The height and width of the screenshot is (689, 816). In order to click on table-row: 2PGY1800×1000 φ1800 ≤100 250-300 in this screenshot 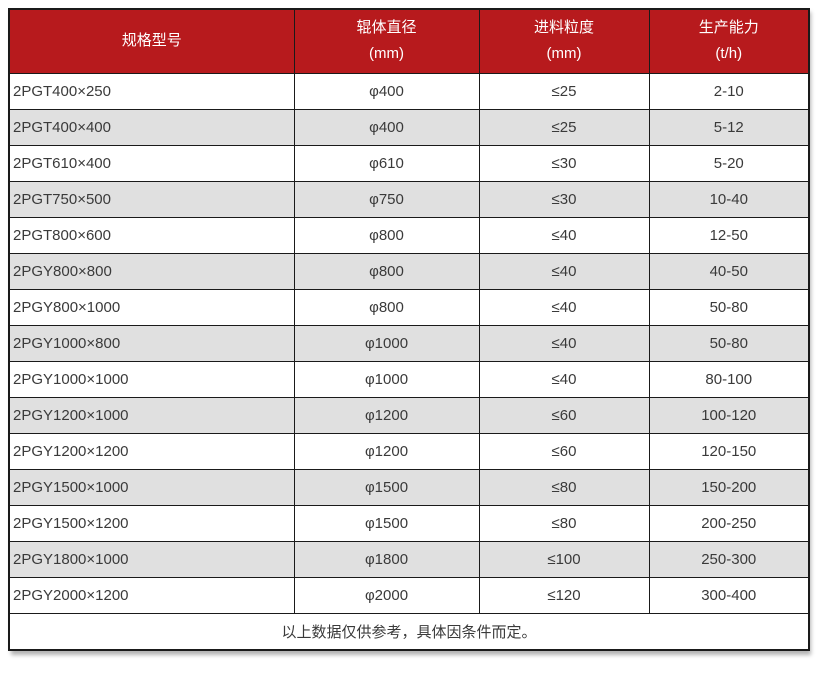, I will do `click(409, 559)`.